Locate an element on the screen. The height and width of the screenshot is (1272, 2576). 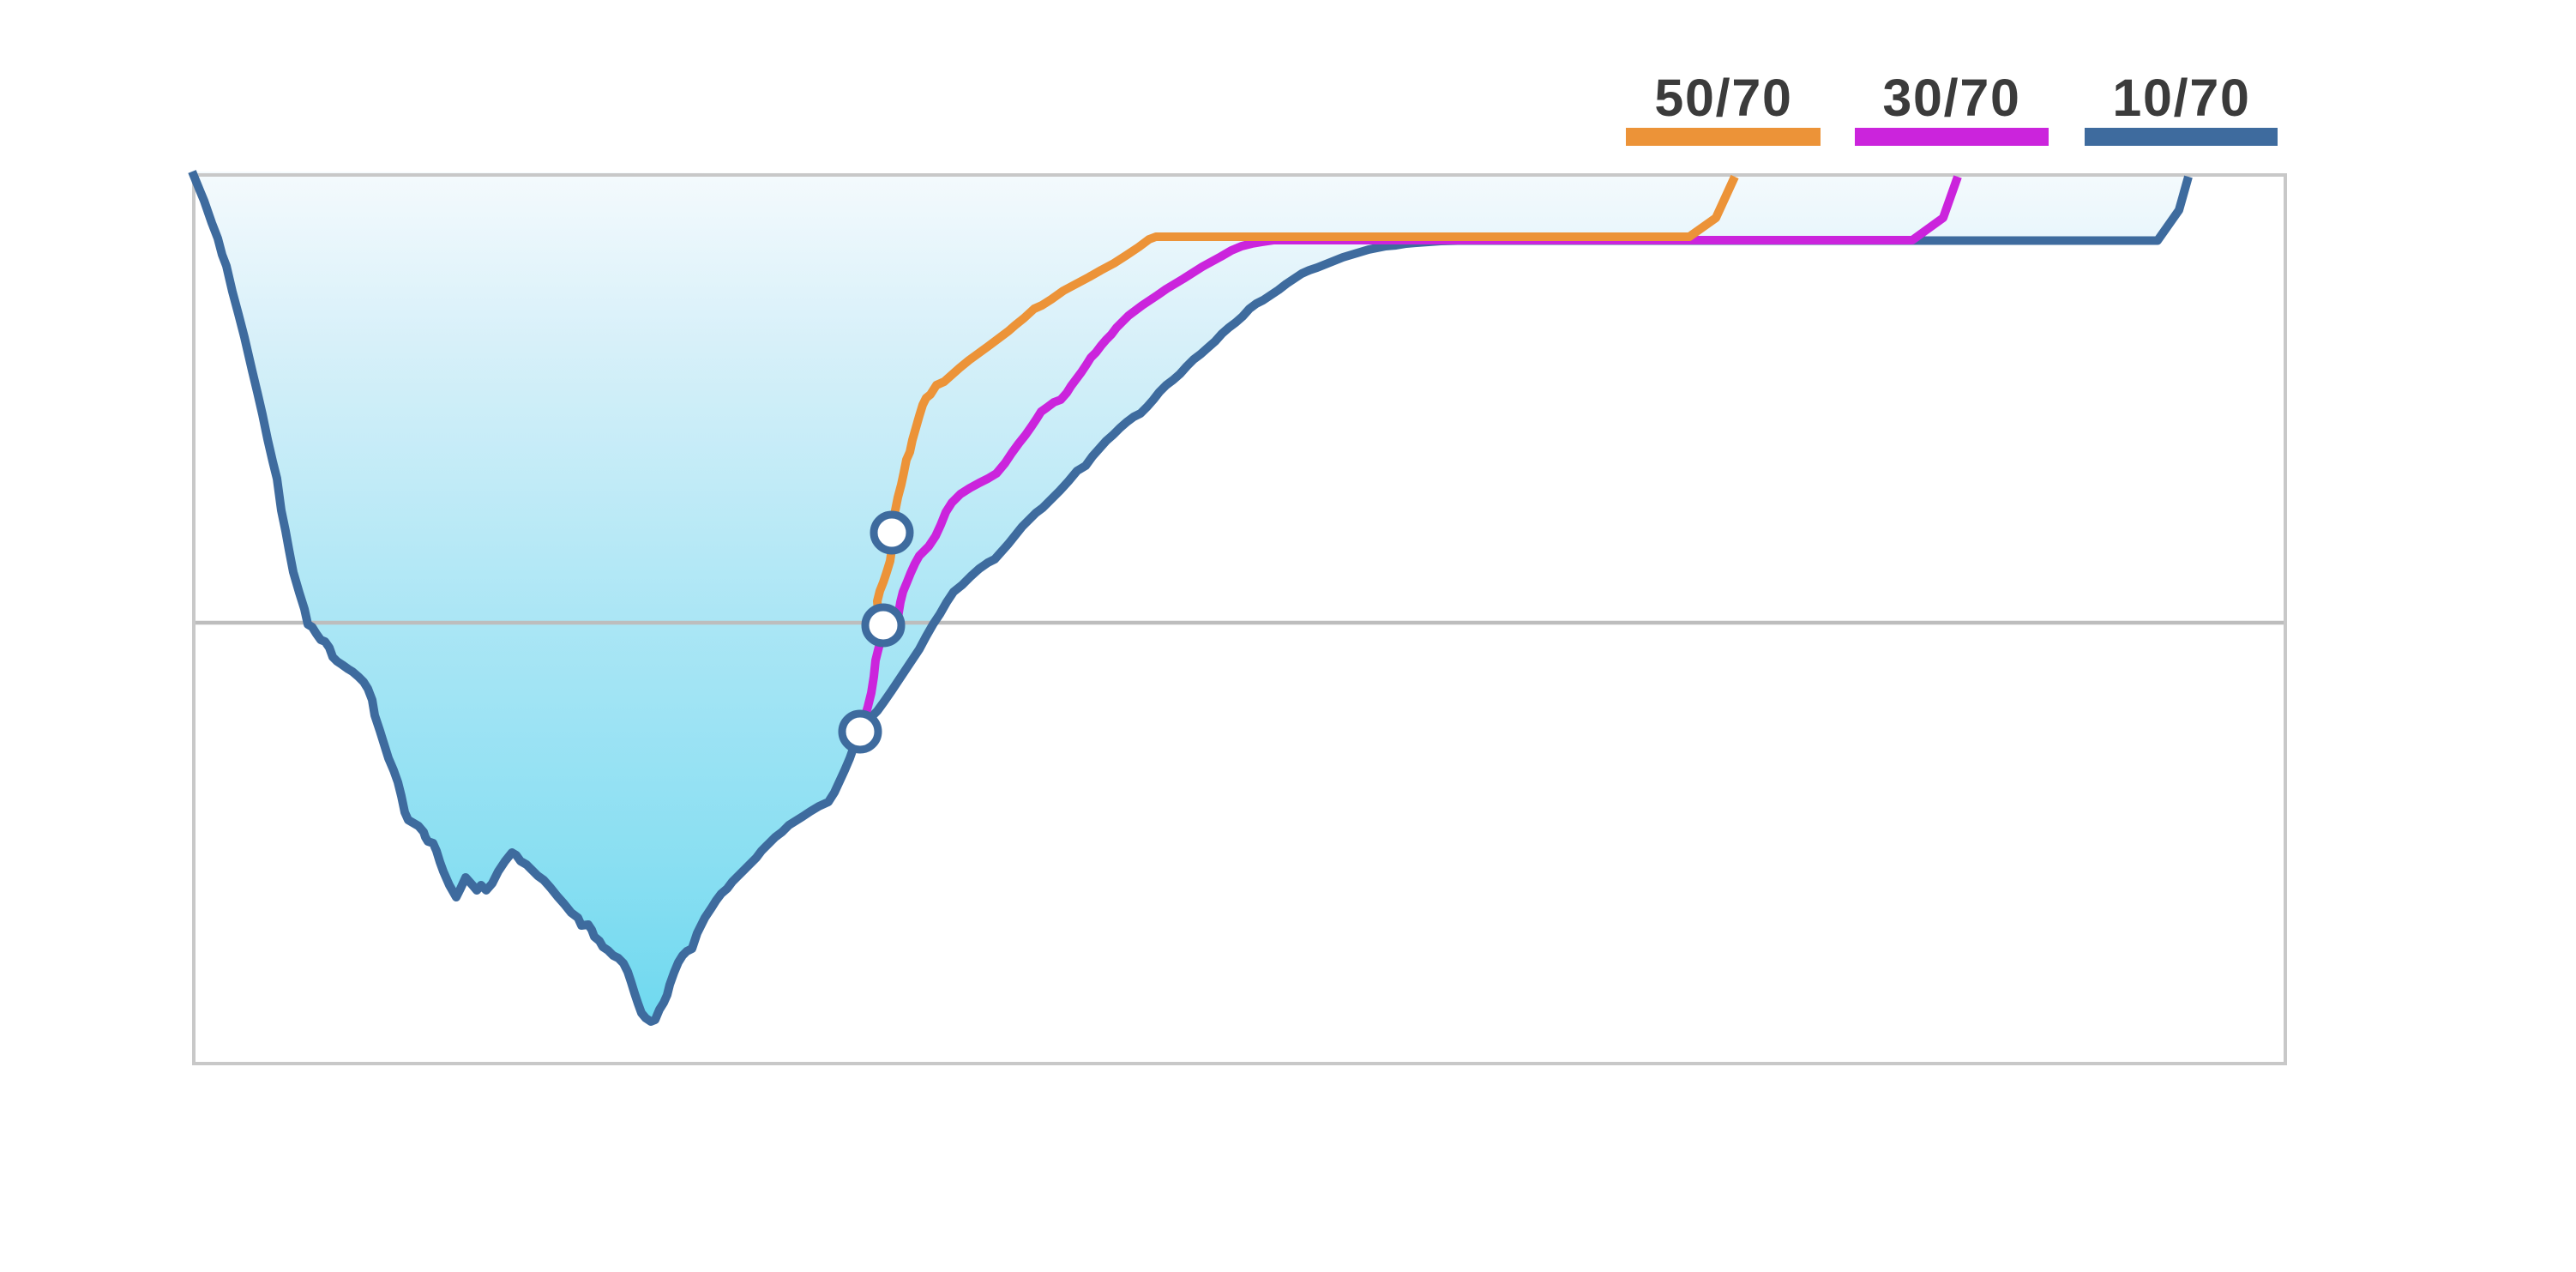
svg-text: 50/70 is located at coordinates (1723, 98).